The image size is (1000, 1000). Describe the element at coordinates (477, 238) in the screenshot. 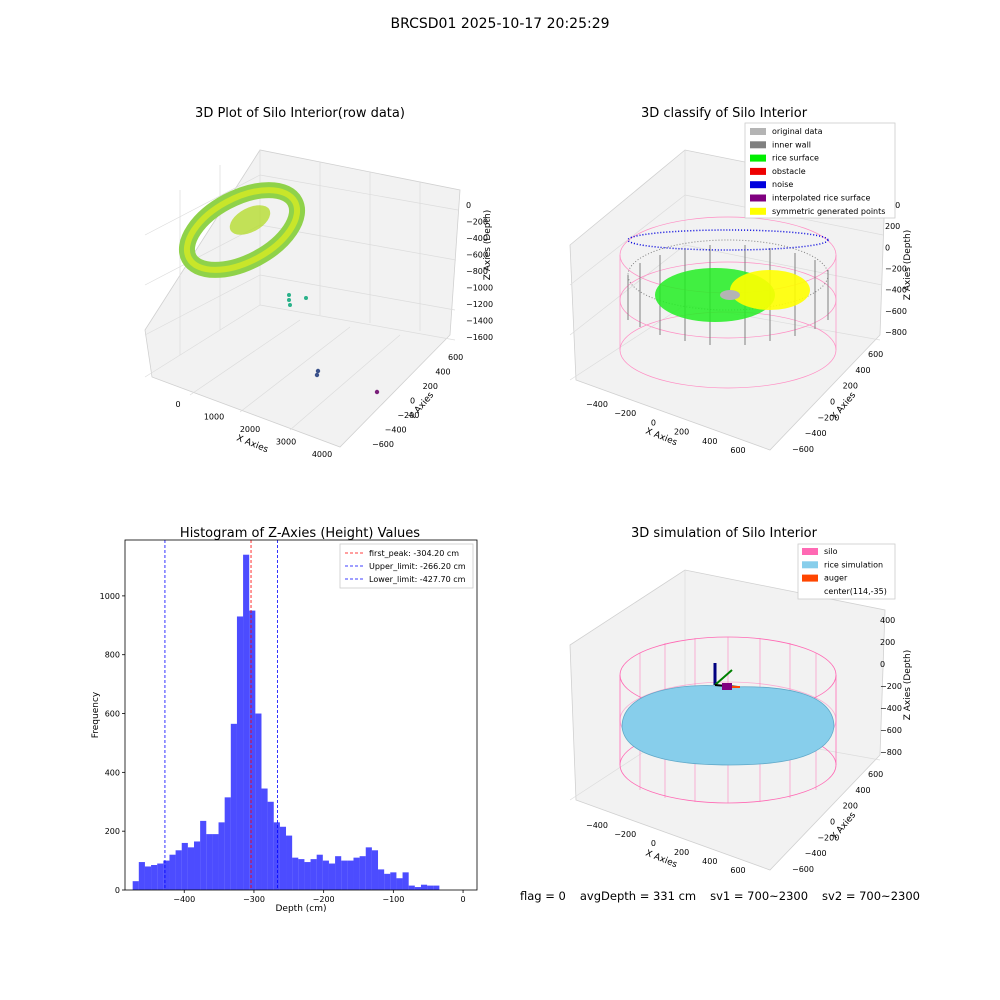

I see `raw-z-tick-label: −400` at that location.